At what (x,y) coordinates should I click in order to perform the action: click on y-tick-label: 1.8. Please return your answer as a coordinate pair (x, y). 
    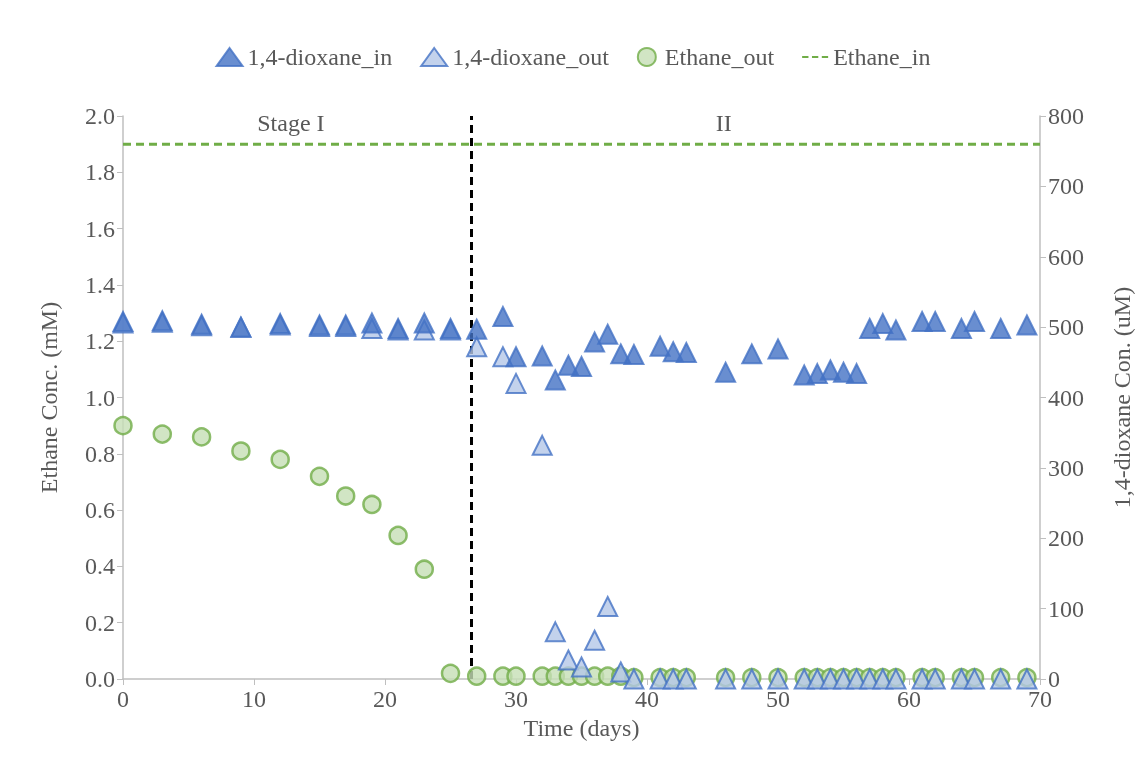
    Looking at the image, I should click on (100, 172).